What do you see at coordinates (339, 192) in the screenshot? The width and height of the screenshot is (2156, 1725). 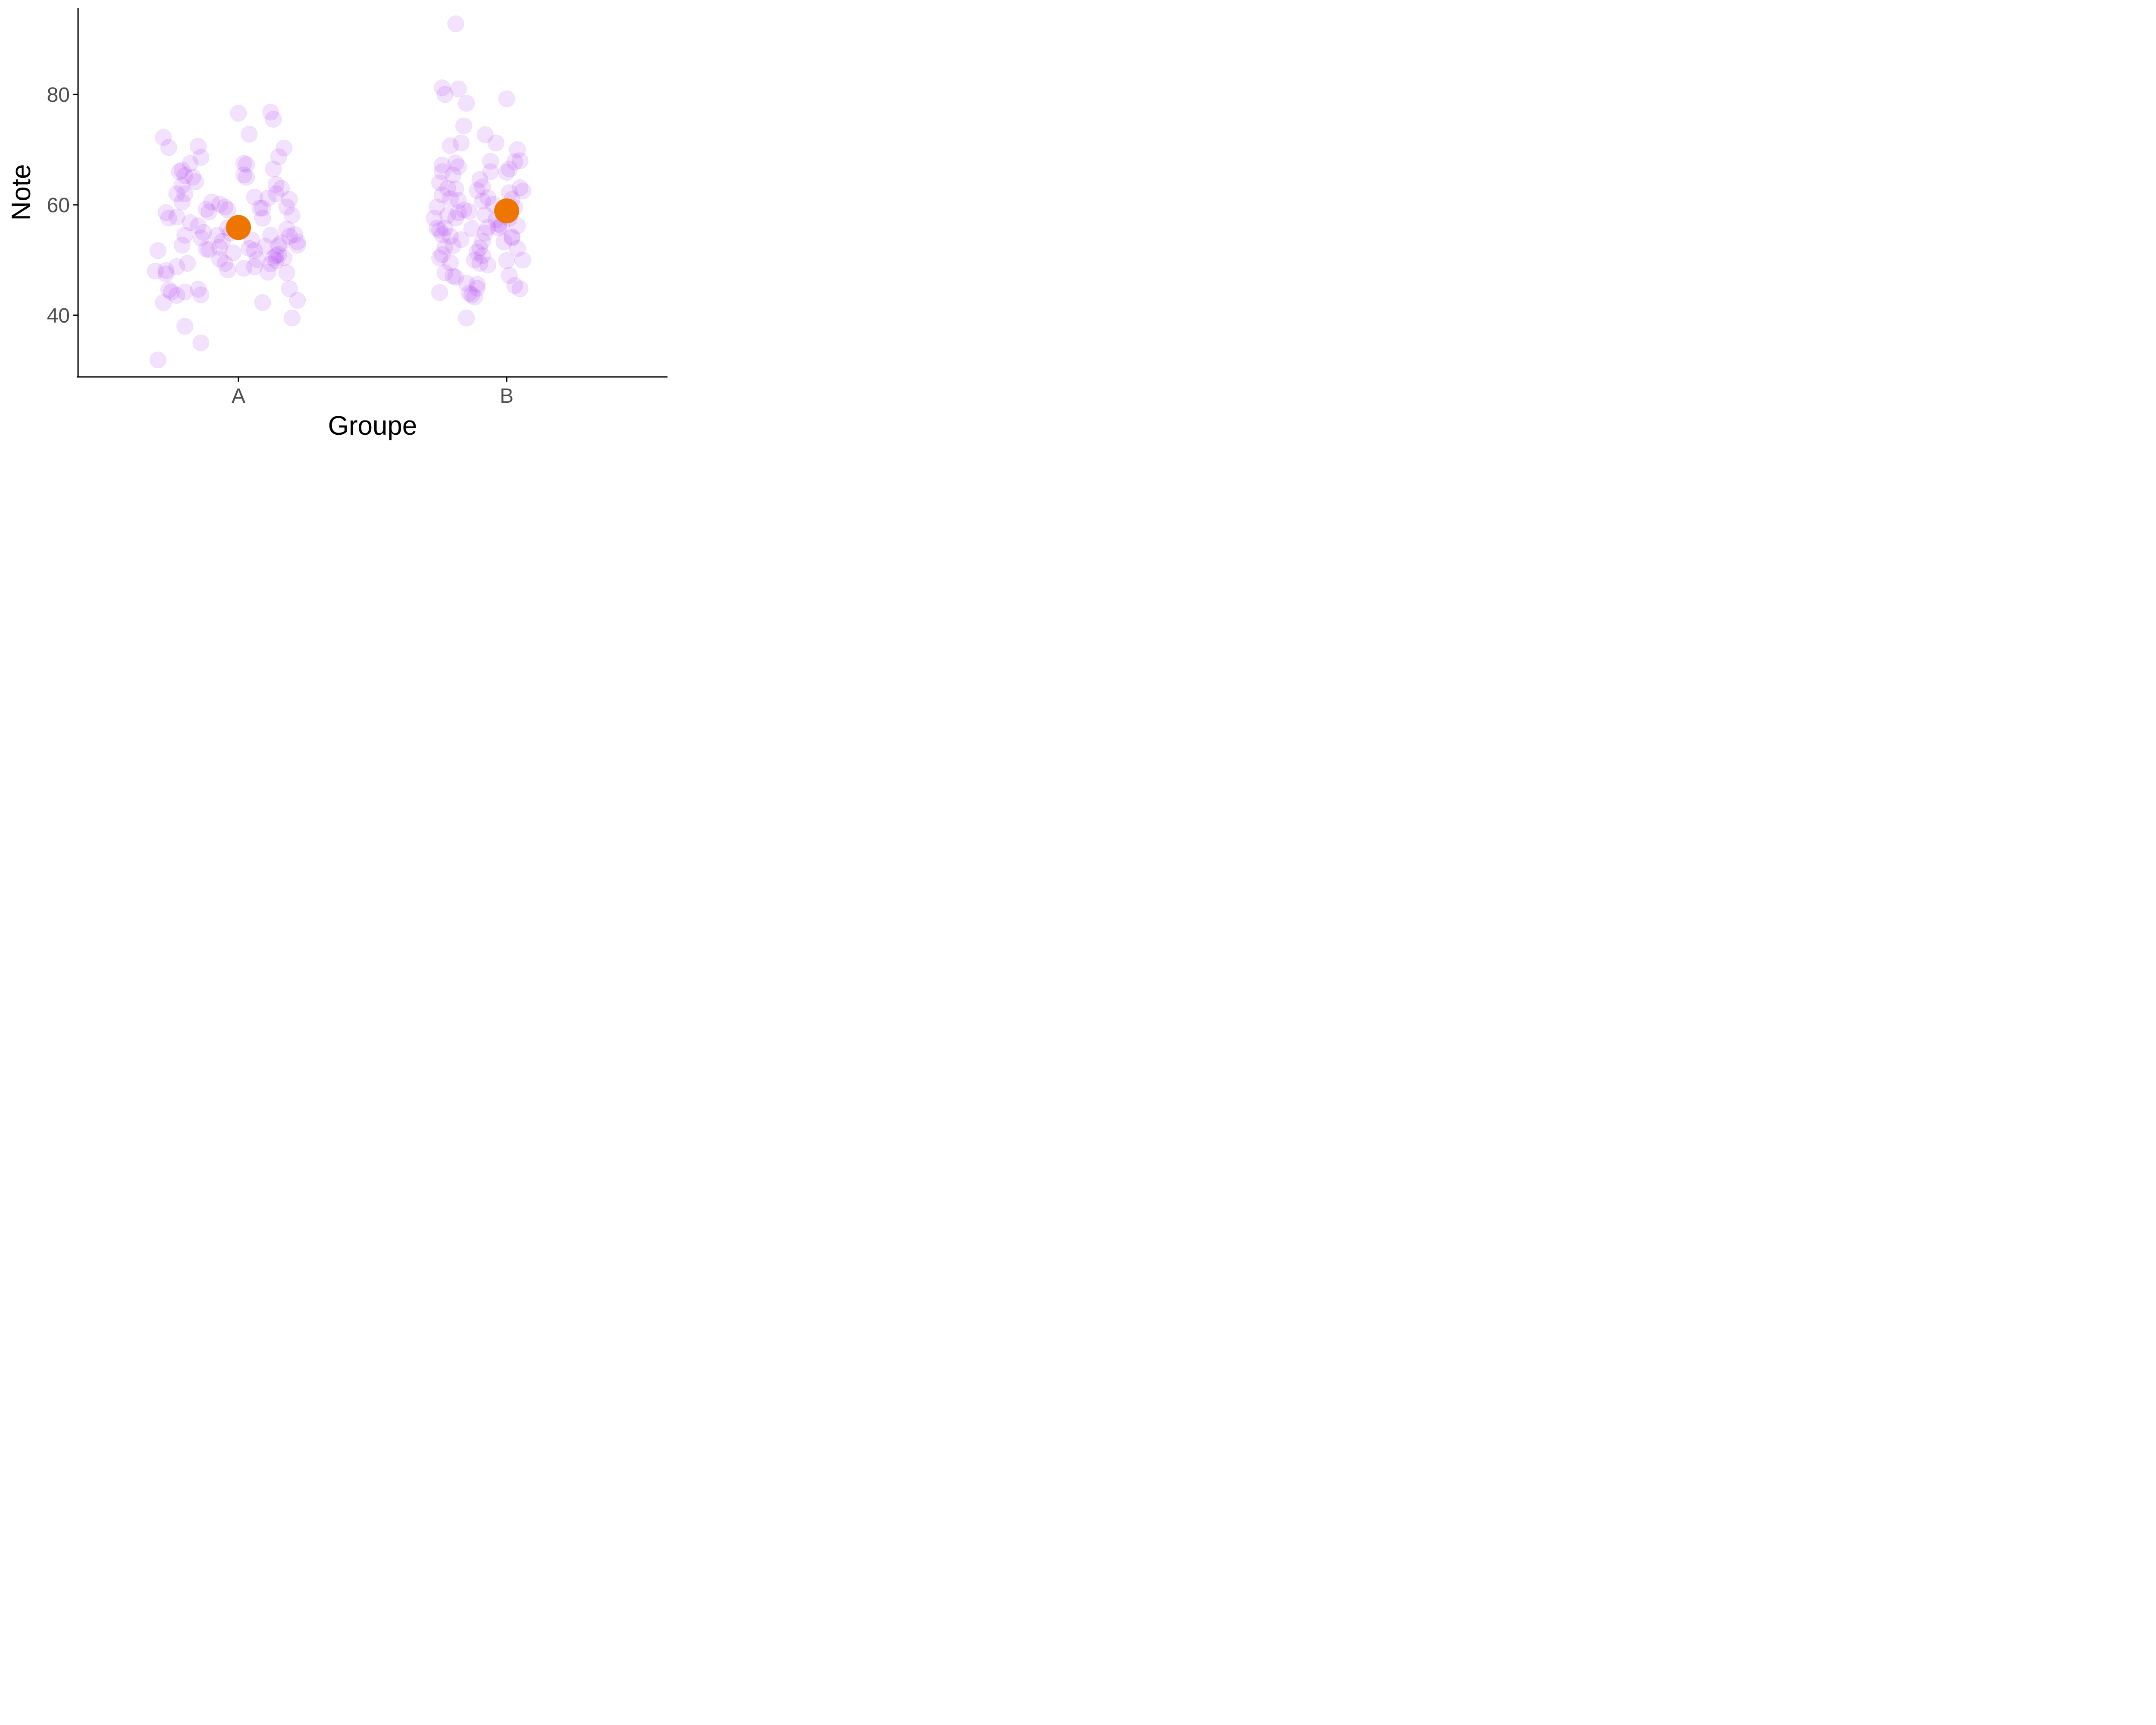 I see `data-points` at bounding box center [339, 192].